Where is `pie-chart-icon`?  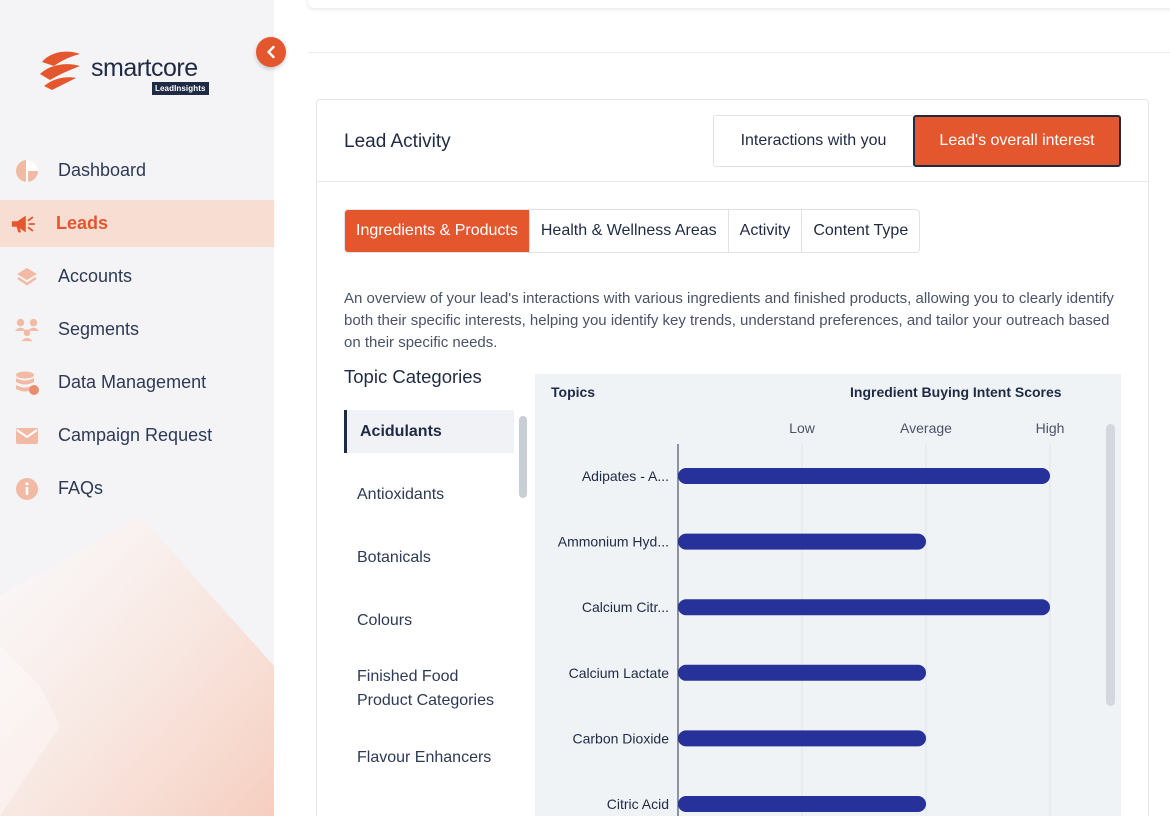 pie-chart-icon is located at coordinates (27, 171).